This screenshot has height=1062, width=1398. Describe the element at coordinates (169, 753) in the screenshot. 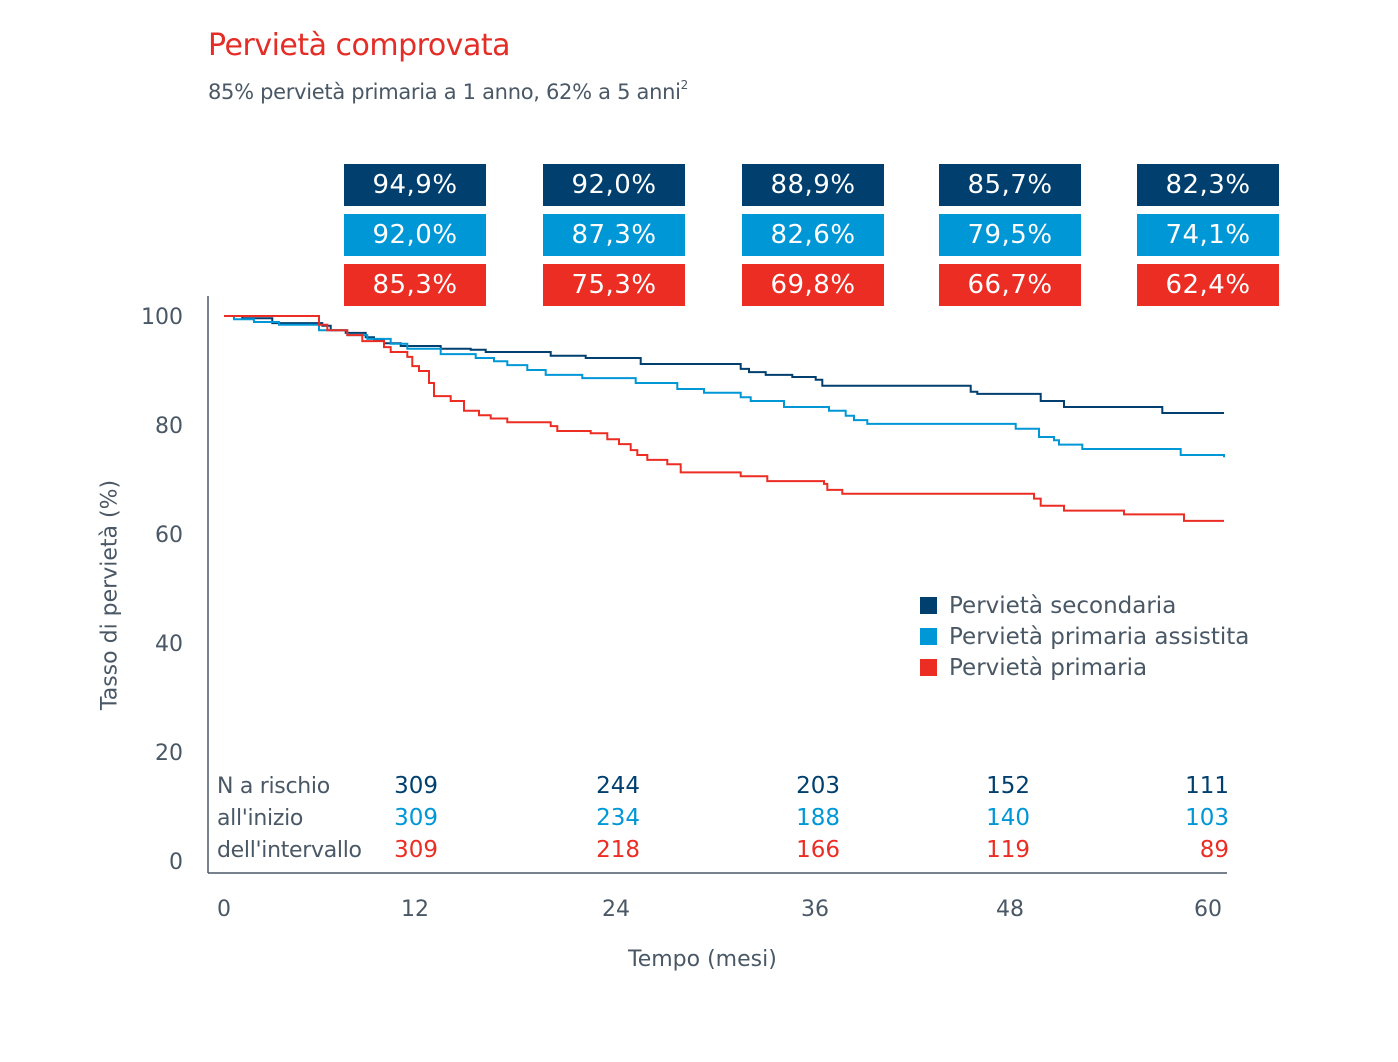

I see `y-tick-label: 20` at that location.